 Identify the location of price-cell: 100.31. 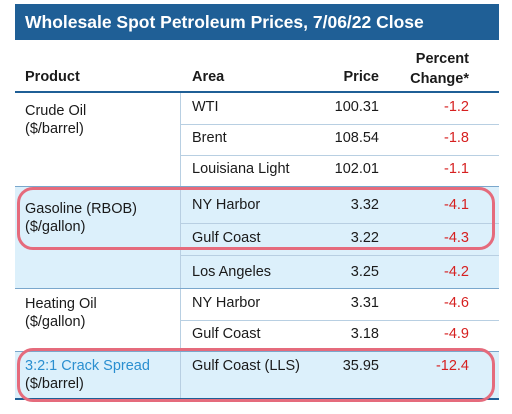
(356, 107).